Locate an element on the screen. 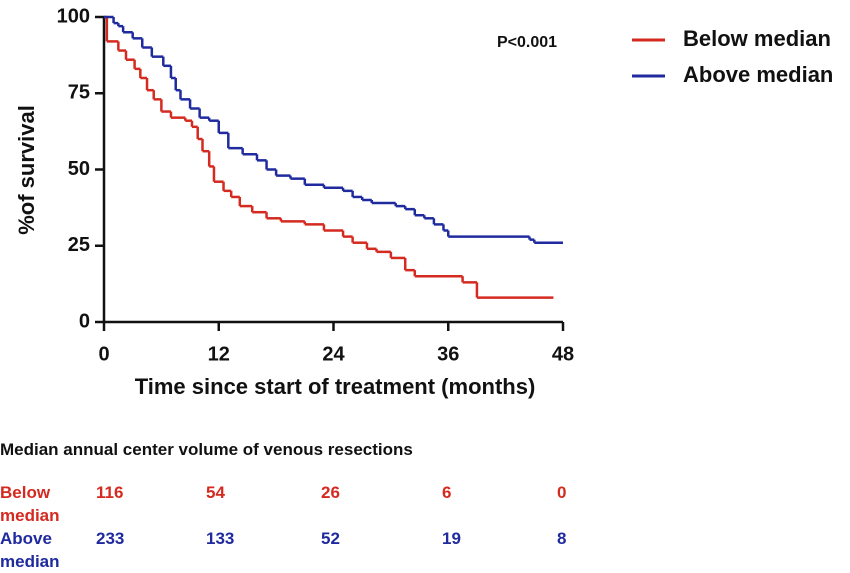 The height and width of the screenshot is (573, 850). risk-count: 116 is located at coordinates (110, 492).